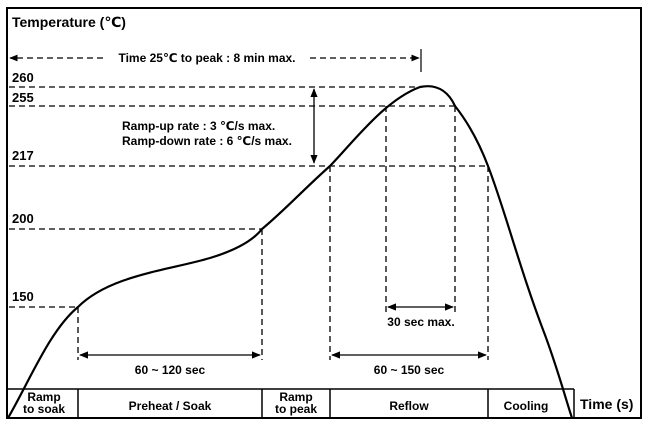  I want to click on temp-tick-260: 260, so click(23, 77).